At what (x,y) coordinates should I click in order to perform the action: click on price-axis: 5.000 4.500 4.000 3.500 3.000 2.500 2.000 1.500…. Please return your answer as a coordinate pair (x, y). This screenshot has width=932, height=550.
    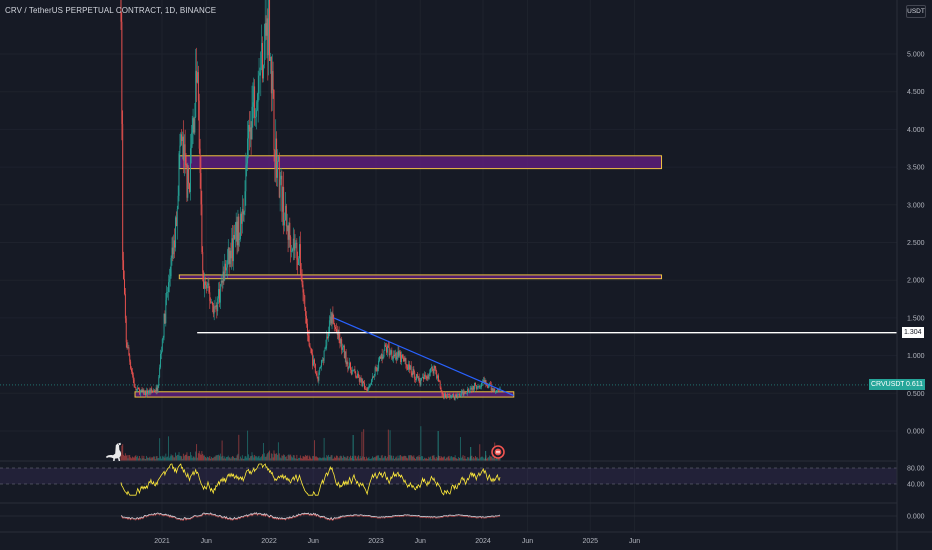
    Looking at the image, I should click on (916, 244).